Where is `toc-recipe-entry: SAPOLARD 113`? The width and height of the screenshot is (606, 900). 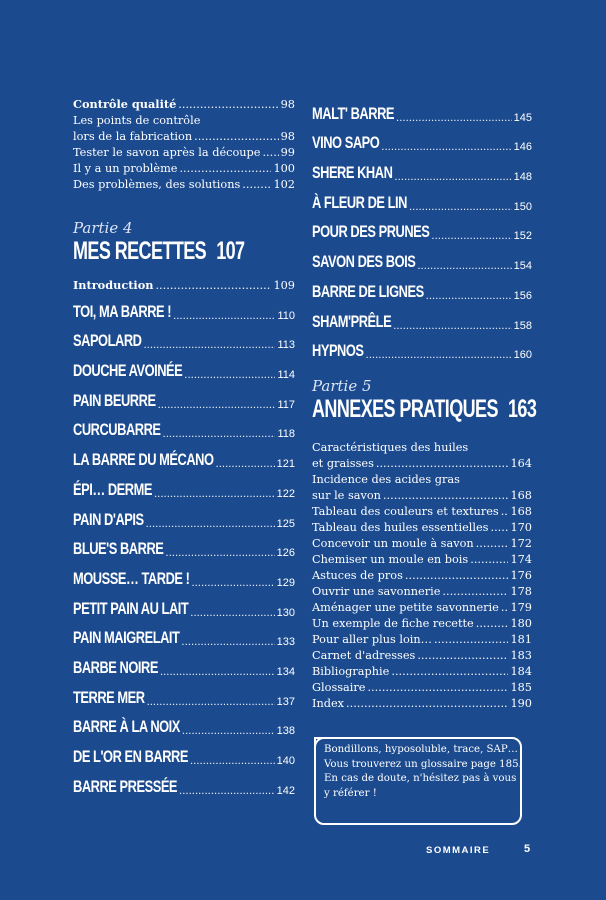
toc-recipe-entry: SAPOLARD 113 is located at coordinates (184, 339).